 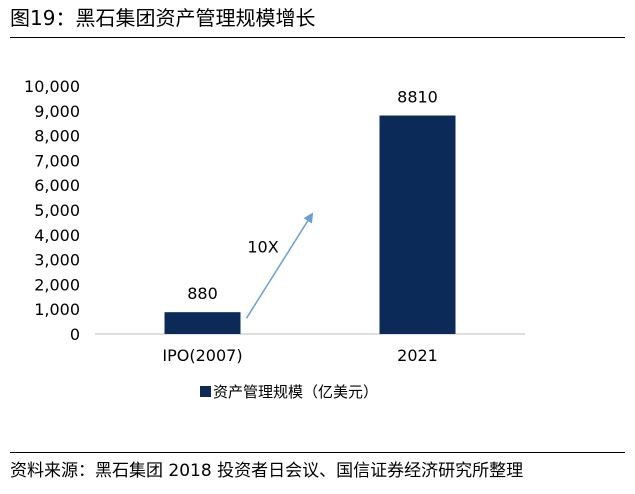 I want to click on y-tick-label: 4,000, so click(x=57, y=235).